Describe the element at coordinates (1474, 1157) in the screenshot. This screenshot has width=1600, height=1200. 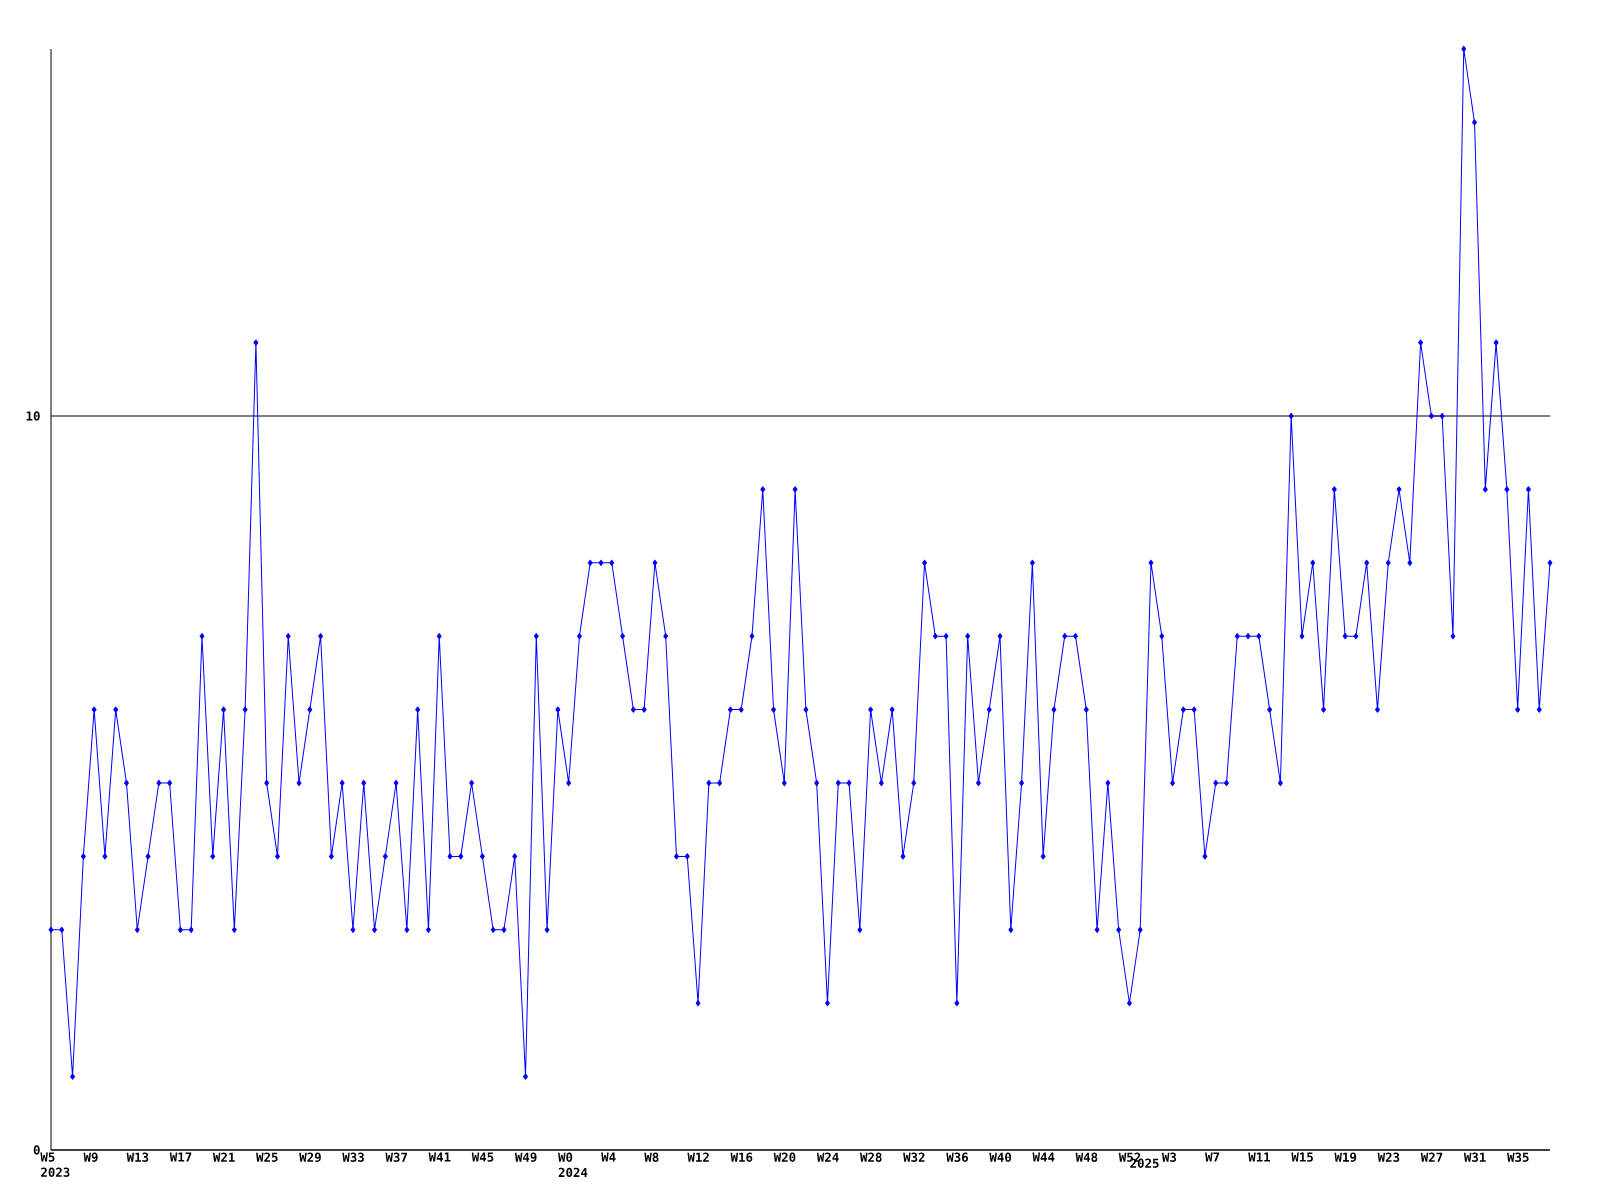
I see `x-tick-label: W31` at that location.